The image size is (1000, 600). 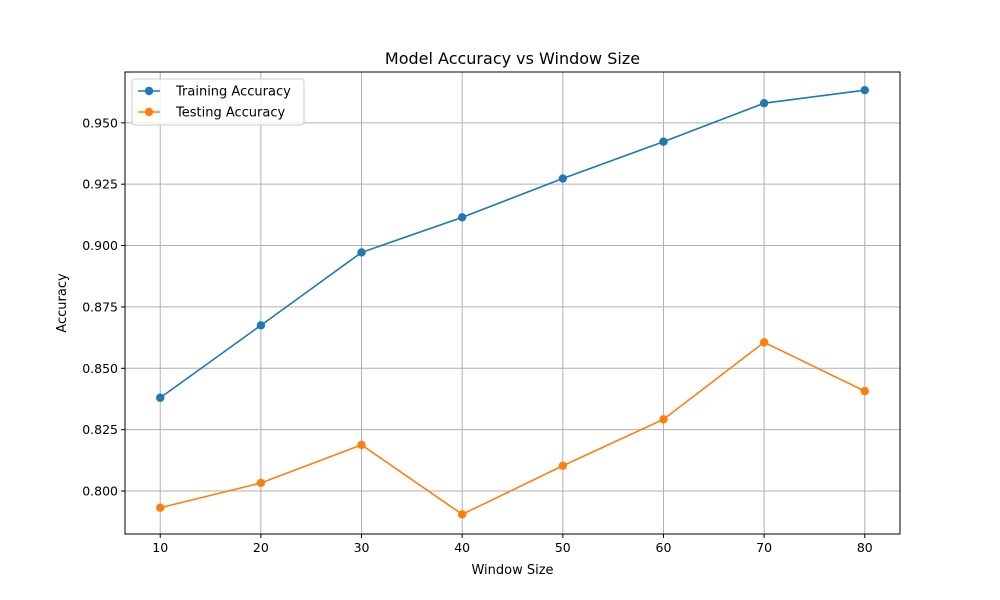 What do you see at coordinates (100, 491) in the screenshot?
I see `y-tick-label: 0.800` at bounding box center [100, 491].